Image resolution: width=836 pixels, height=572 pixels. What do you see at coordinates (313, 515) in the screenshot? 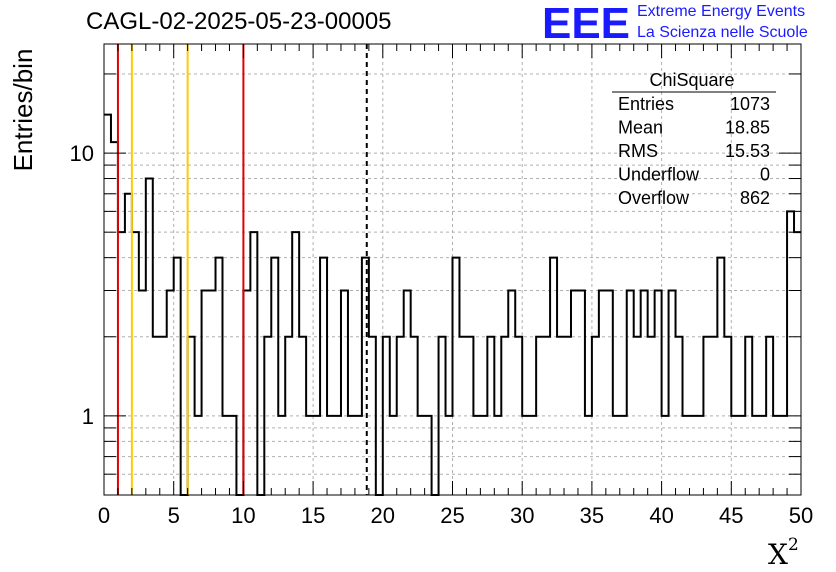
I see `x-tick-label: 15` at bounding box center [313, 515].